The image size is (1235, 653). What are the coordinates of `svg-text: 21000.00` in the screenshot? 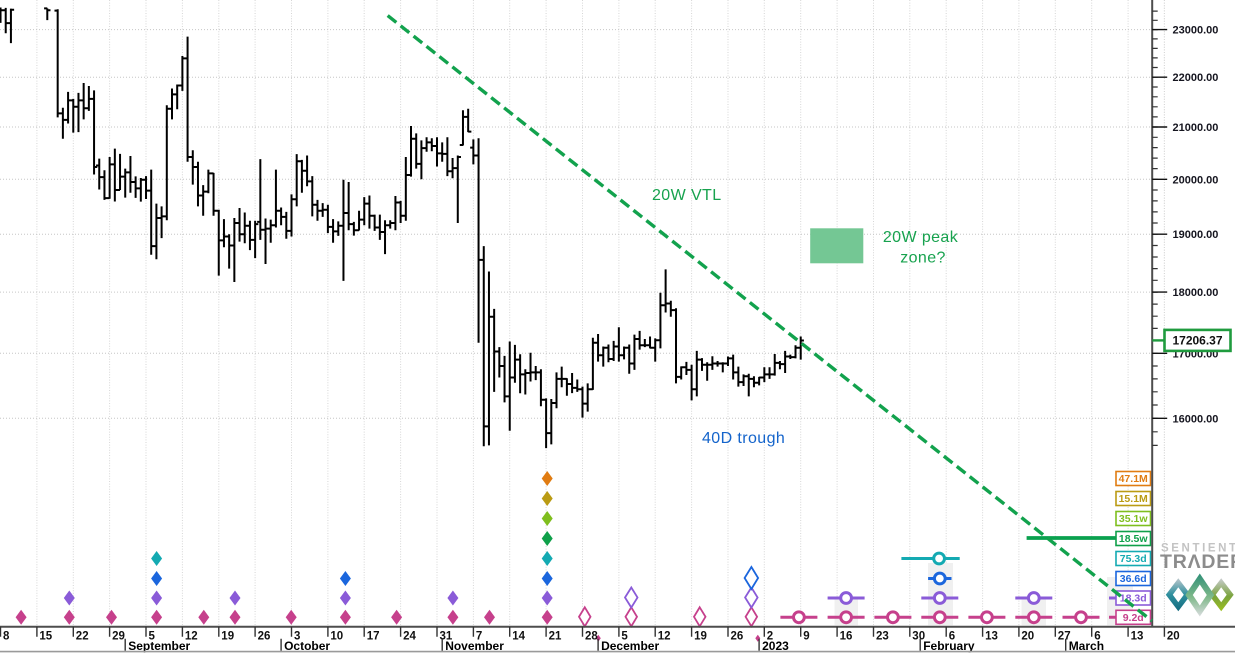 It's located at (1196, 128).